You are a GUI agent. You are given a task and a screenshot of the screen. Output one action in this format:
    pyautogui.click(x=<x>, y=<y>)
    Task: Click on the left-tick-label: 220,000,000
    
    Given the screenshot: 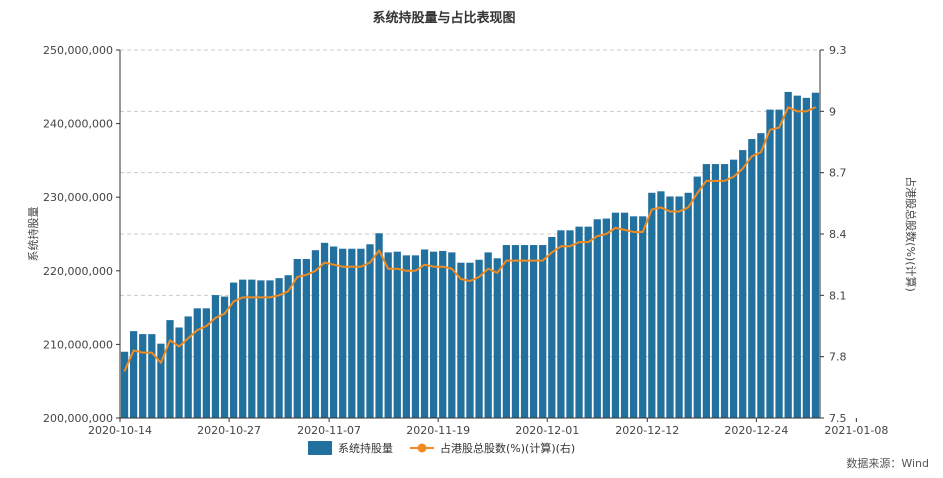 What is the action you would take?
    pyautogui.click(x=78, y=271)
    